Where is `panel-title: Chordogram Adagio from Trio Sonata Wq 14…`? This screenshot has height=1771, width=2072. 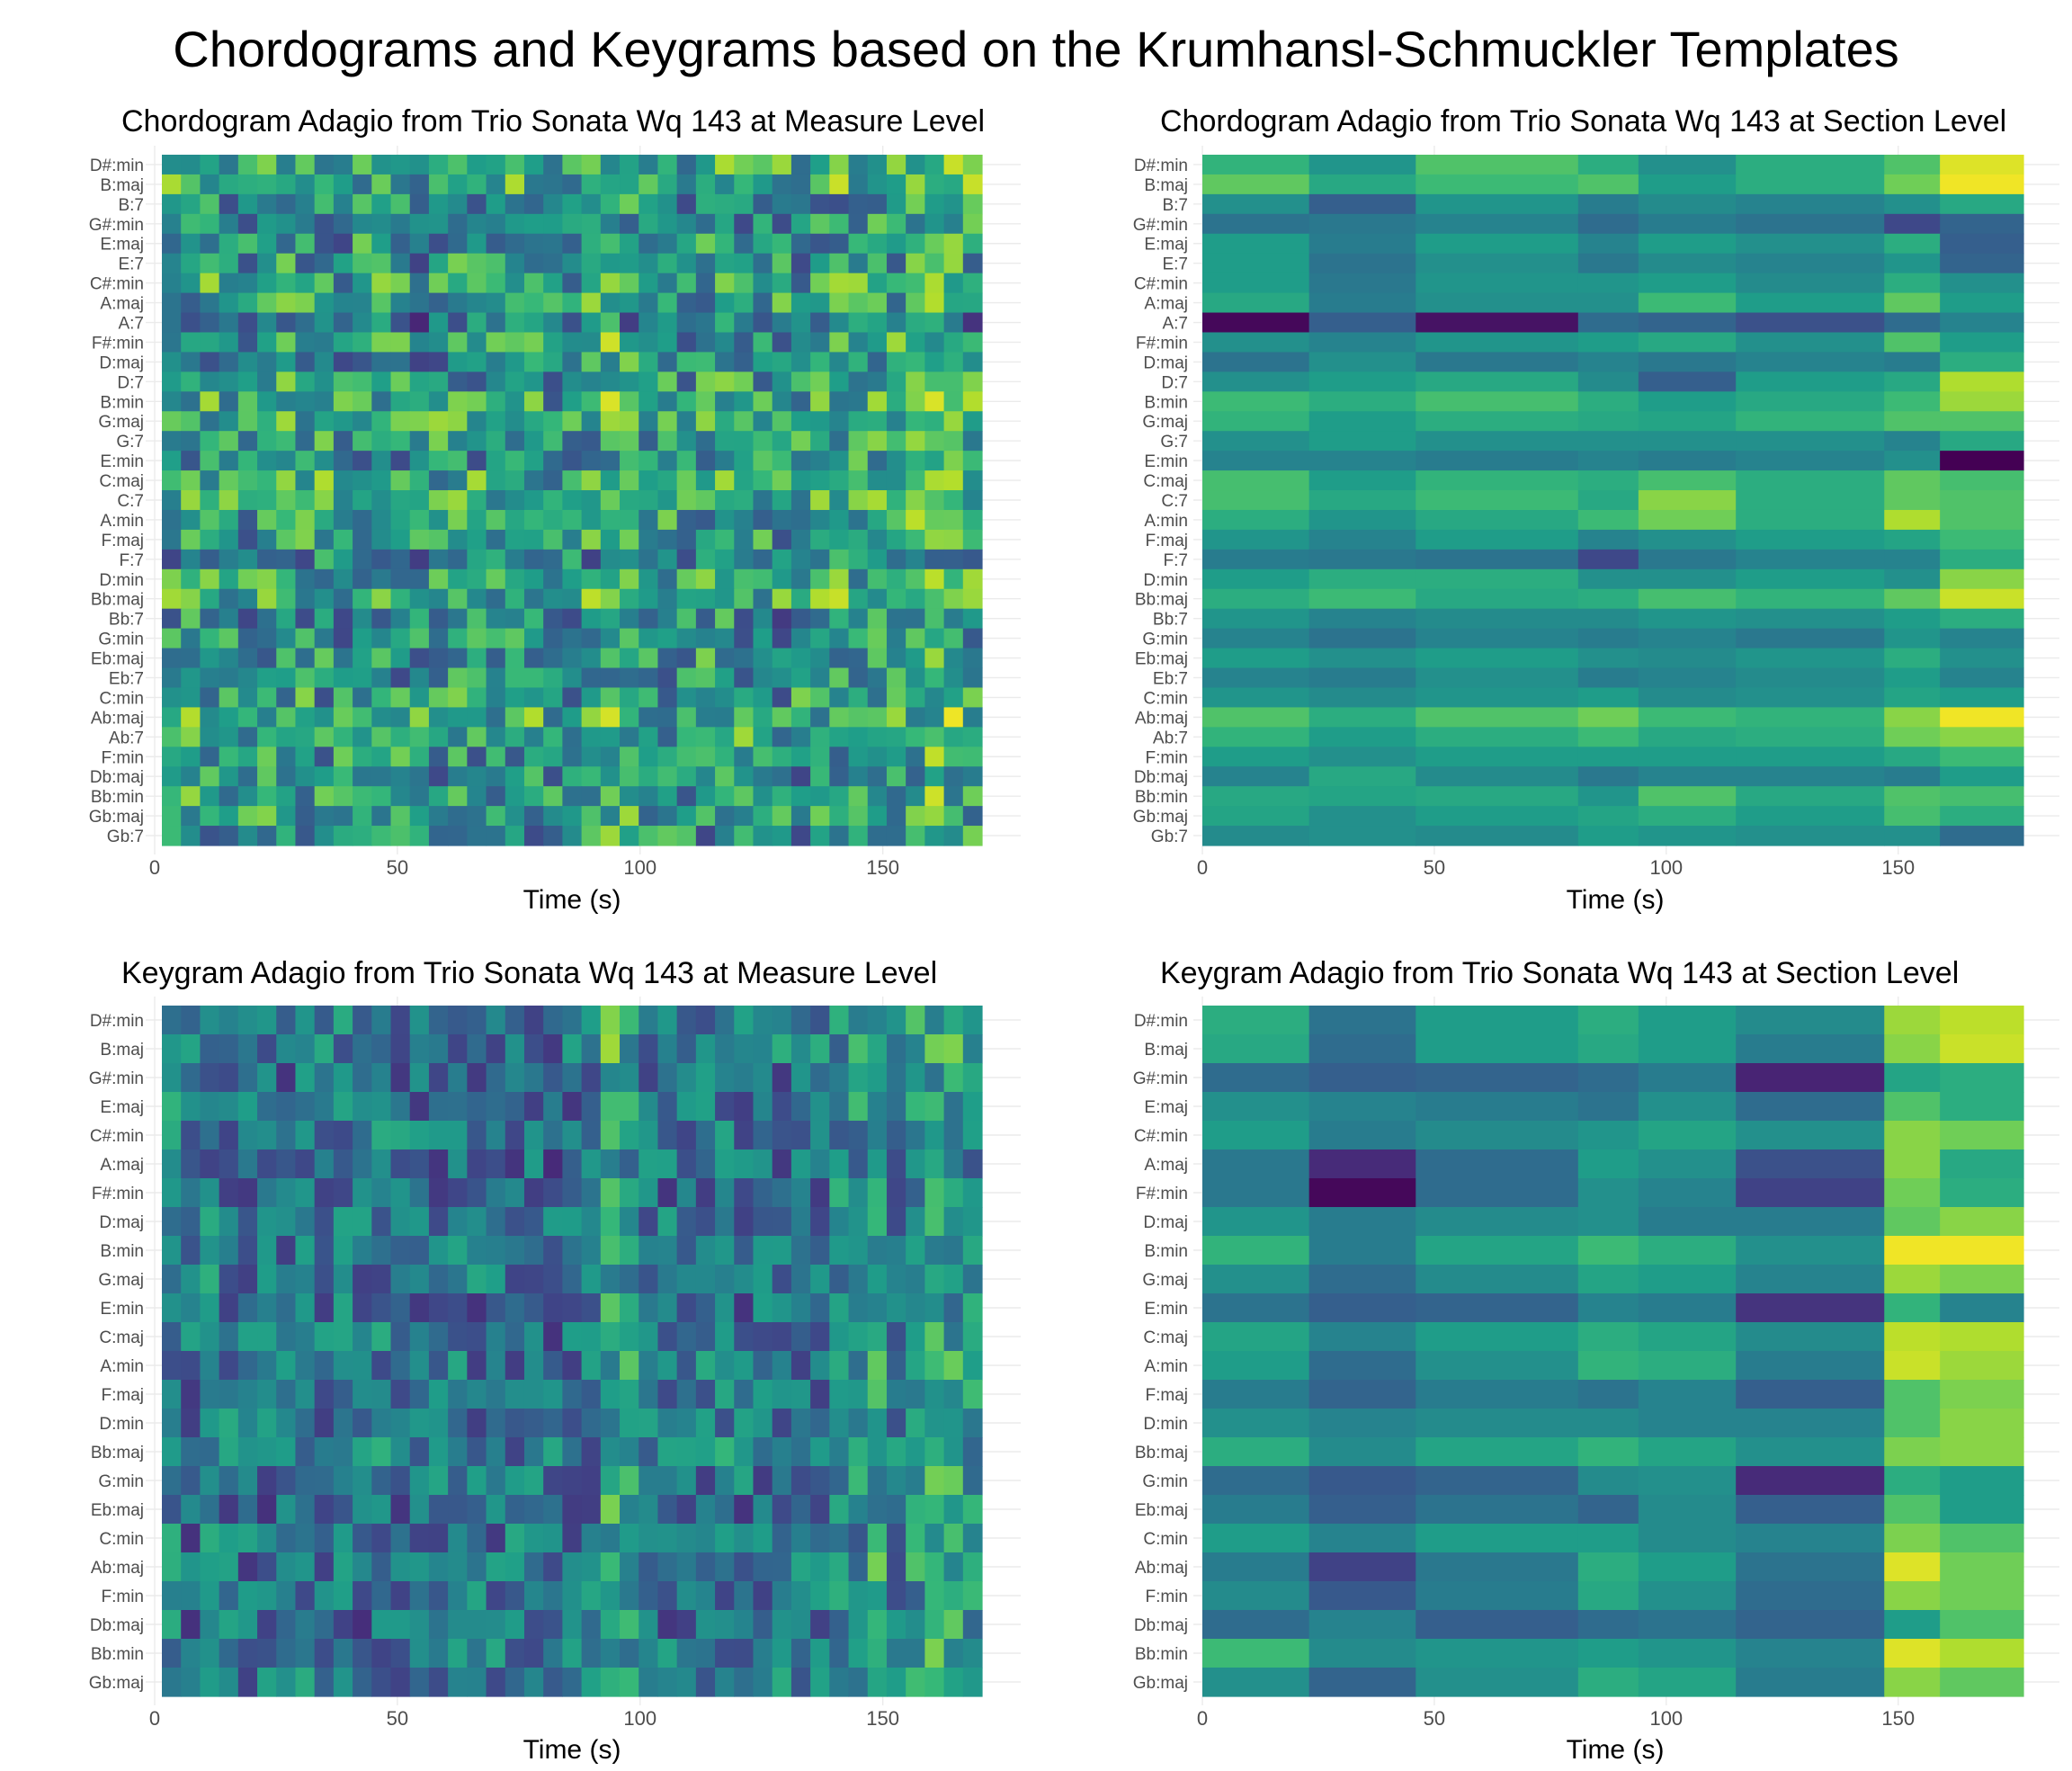
panel-title: Chordogram Adagio from Trio Sonata Wq 14… is located at coordinates (553, 121).